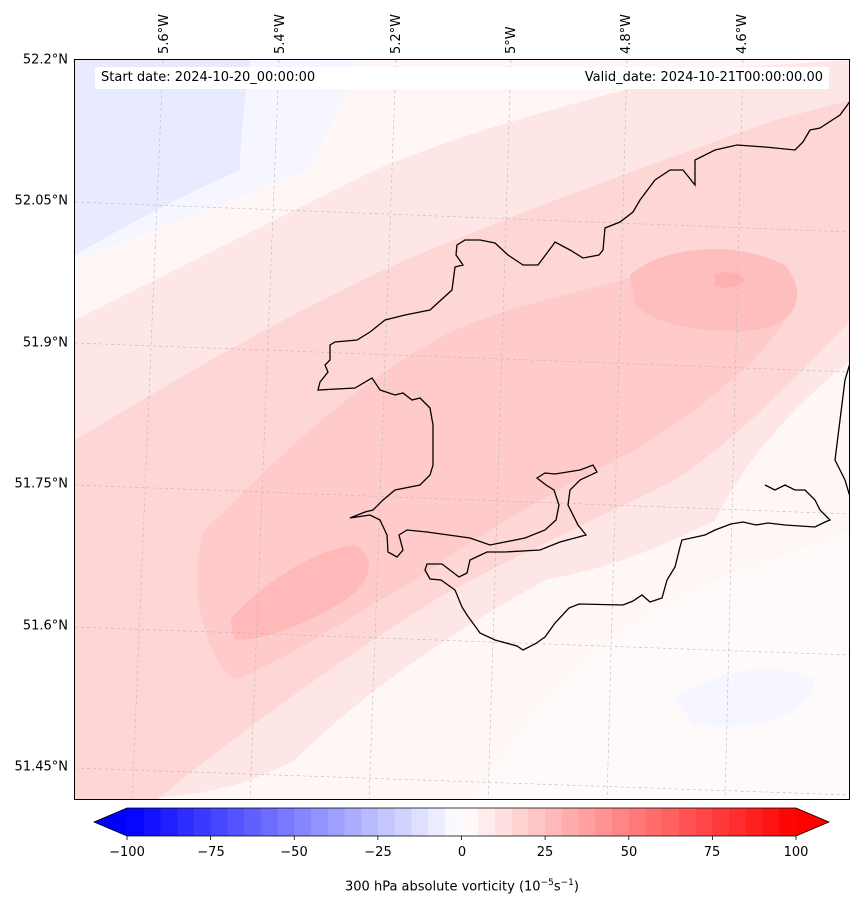 The width and height of the screenshot is (859, 908). Describe the element at coordinates (547, 883) in the screenshot. I see `colorbar-label-exp1: −5` at that location.